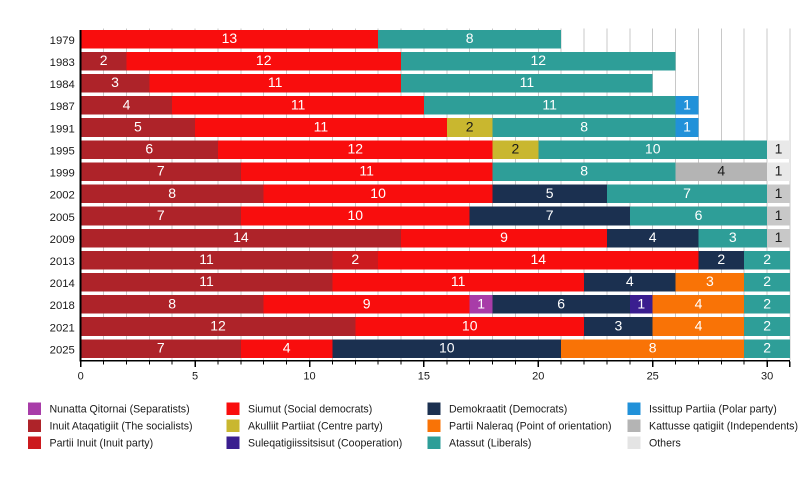 The height and width of the screenshot is (500, 800). I want to click on svg-text: 2002, so click(62, 196).